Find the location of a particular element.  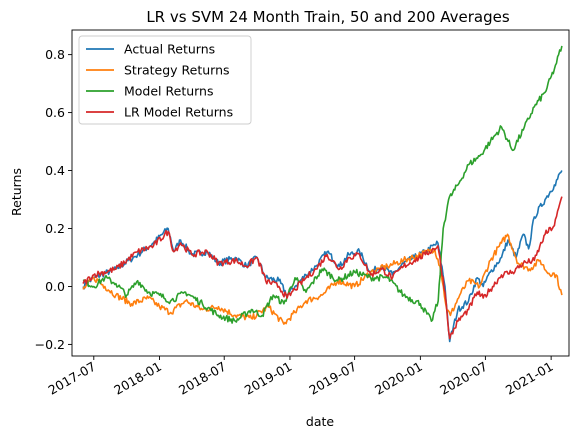

x-axis-label: date is located at coordinates (320, 421).